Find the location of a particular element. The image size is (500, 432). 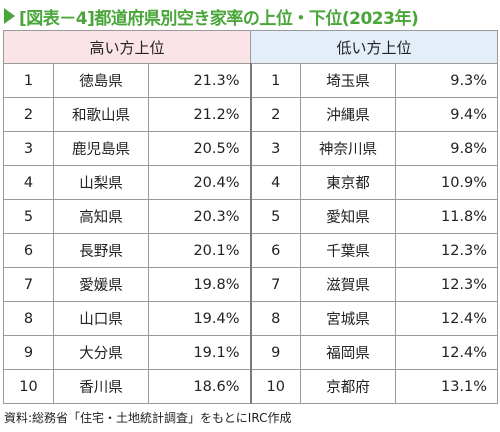

high-rank-cell: 8 is located at coordinates (28, 318).